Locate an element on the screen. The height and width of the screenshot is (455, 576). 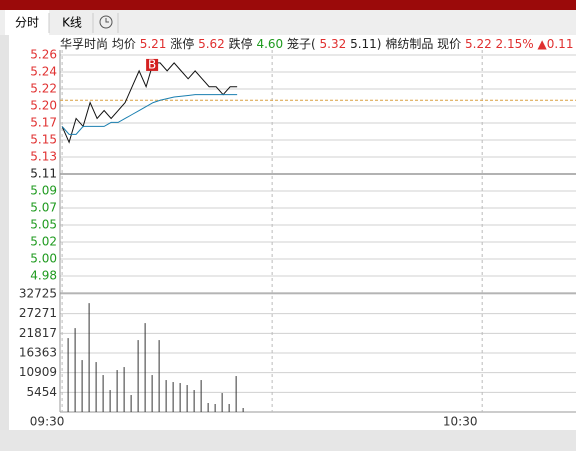
left-strip is located at coordinates (4, 232).